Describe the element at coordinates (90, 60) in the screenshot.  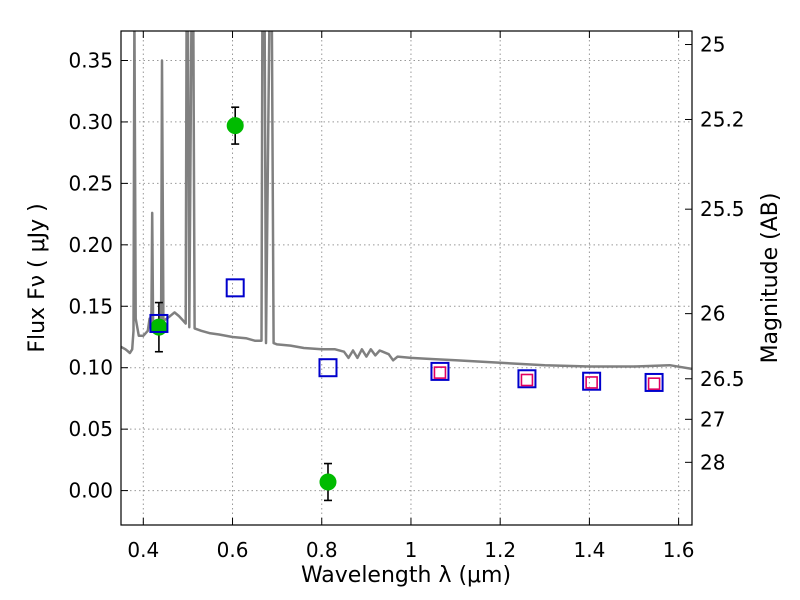
I see `y-tick-label: 0.35` at that location.